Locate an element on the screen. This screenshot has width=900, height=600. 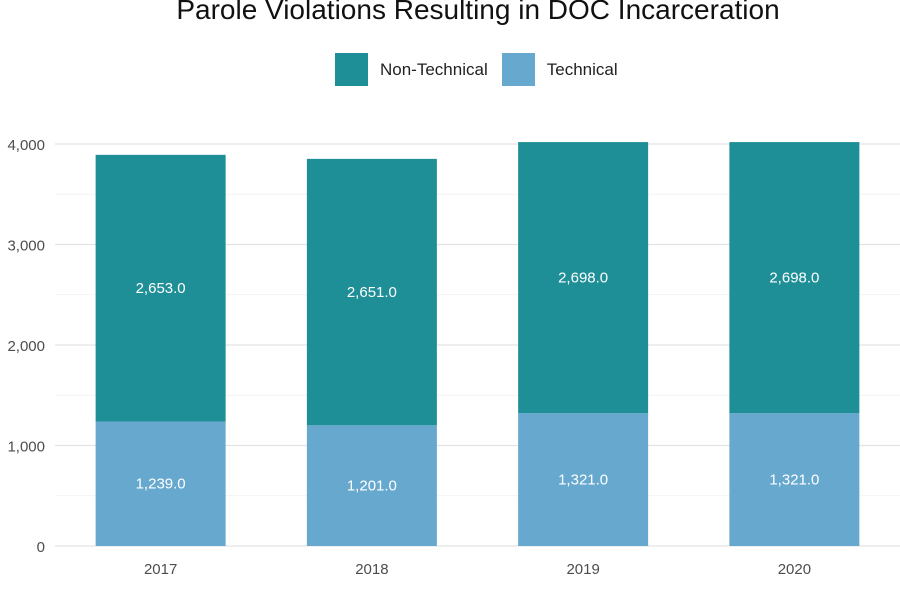
legend: Non-Technical Technical is located at coordinates (483, 69).